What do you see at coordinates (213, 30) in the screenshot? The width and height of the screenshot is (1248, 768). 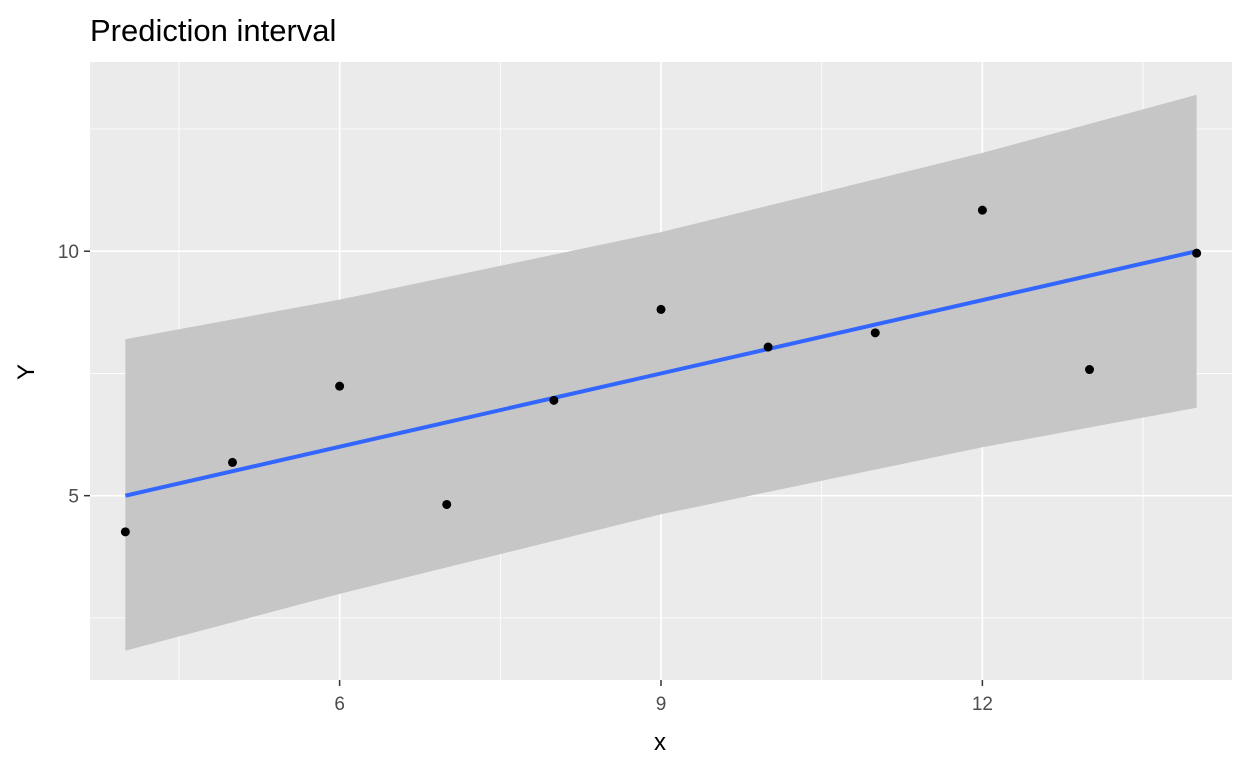 I see `chart-title: Prediction interval` at bounding box center [213, 30].